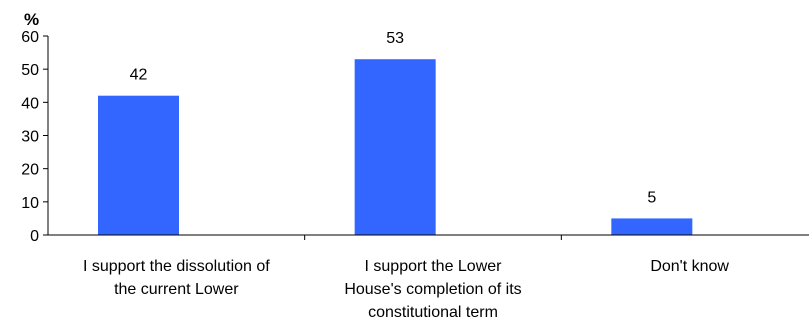 The image size is (809, 331). What do you see at coordinates (433, 312) in the screenshot?
I see `category-label-line: constitutional term` at bounding box center [433, 312].